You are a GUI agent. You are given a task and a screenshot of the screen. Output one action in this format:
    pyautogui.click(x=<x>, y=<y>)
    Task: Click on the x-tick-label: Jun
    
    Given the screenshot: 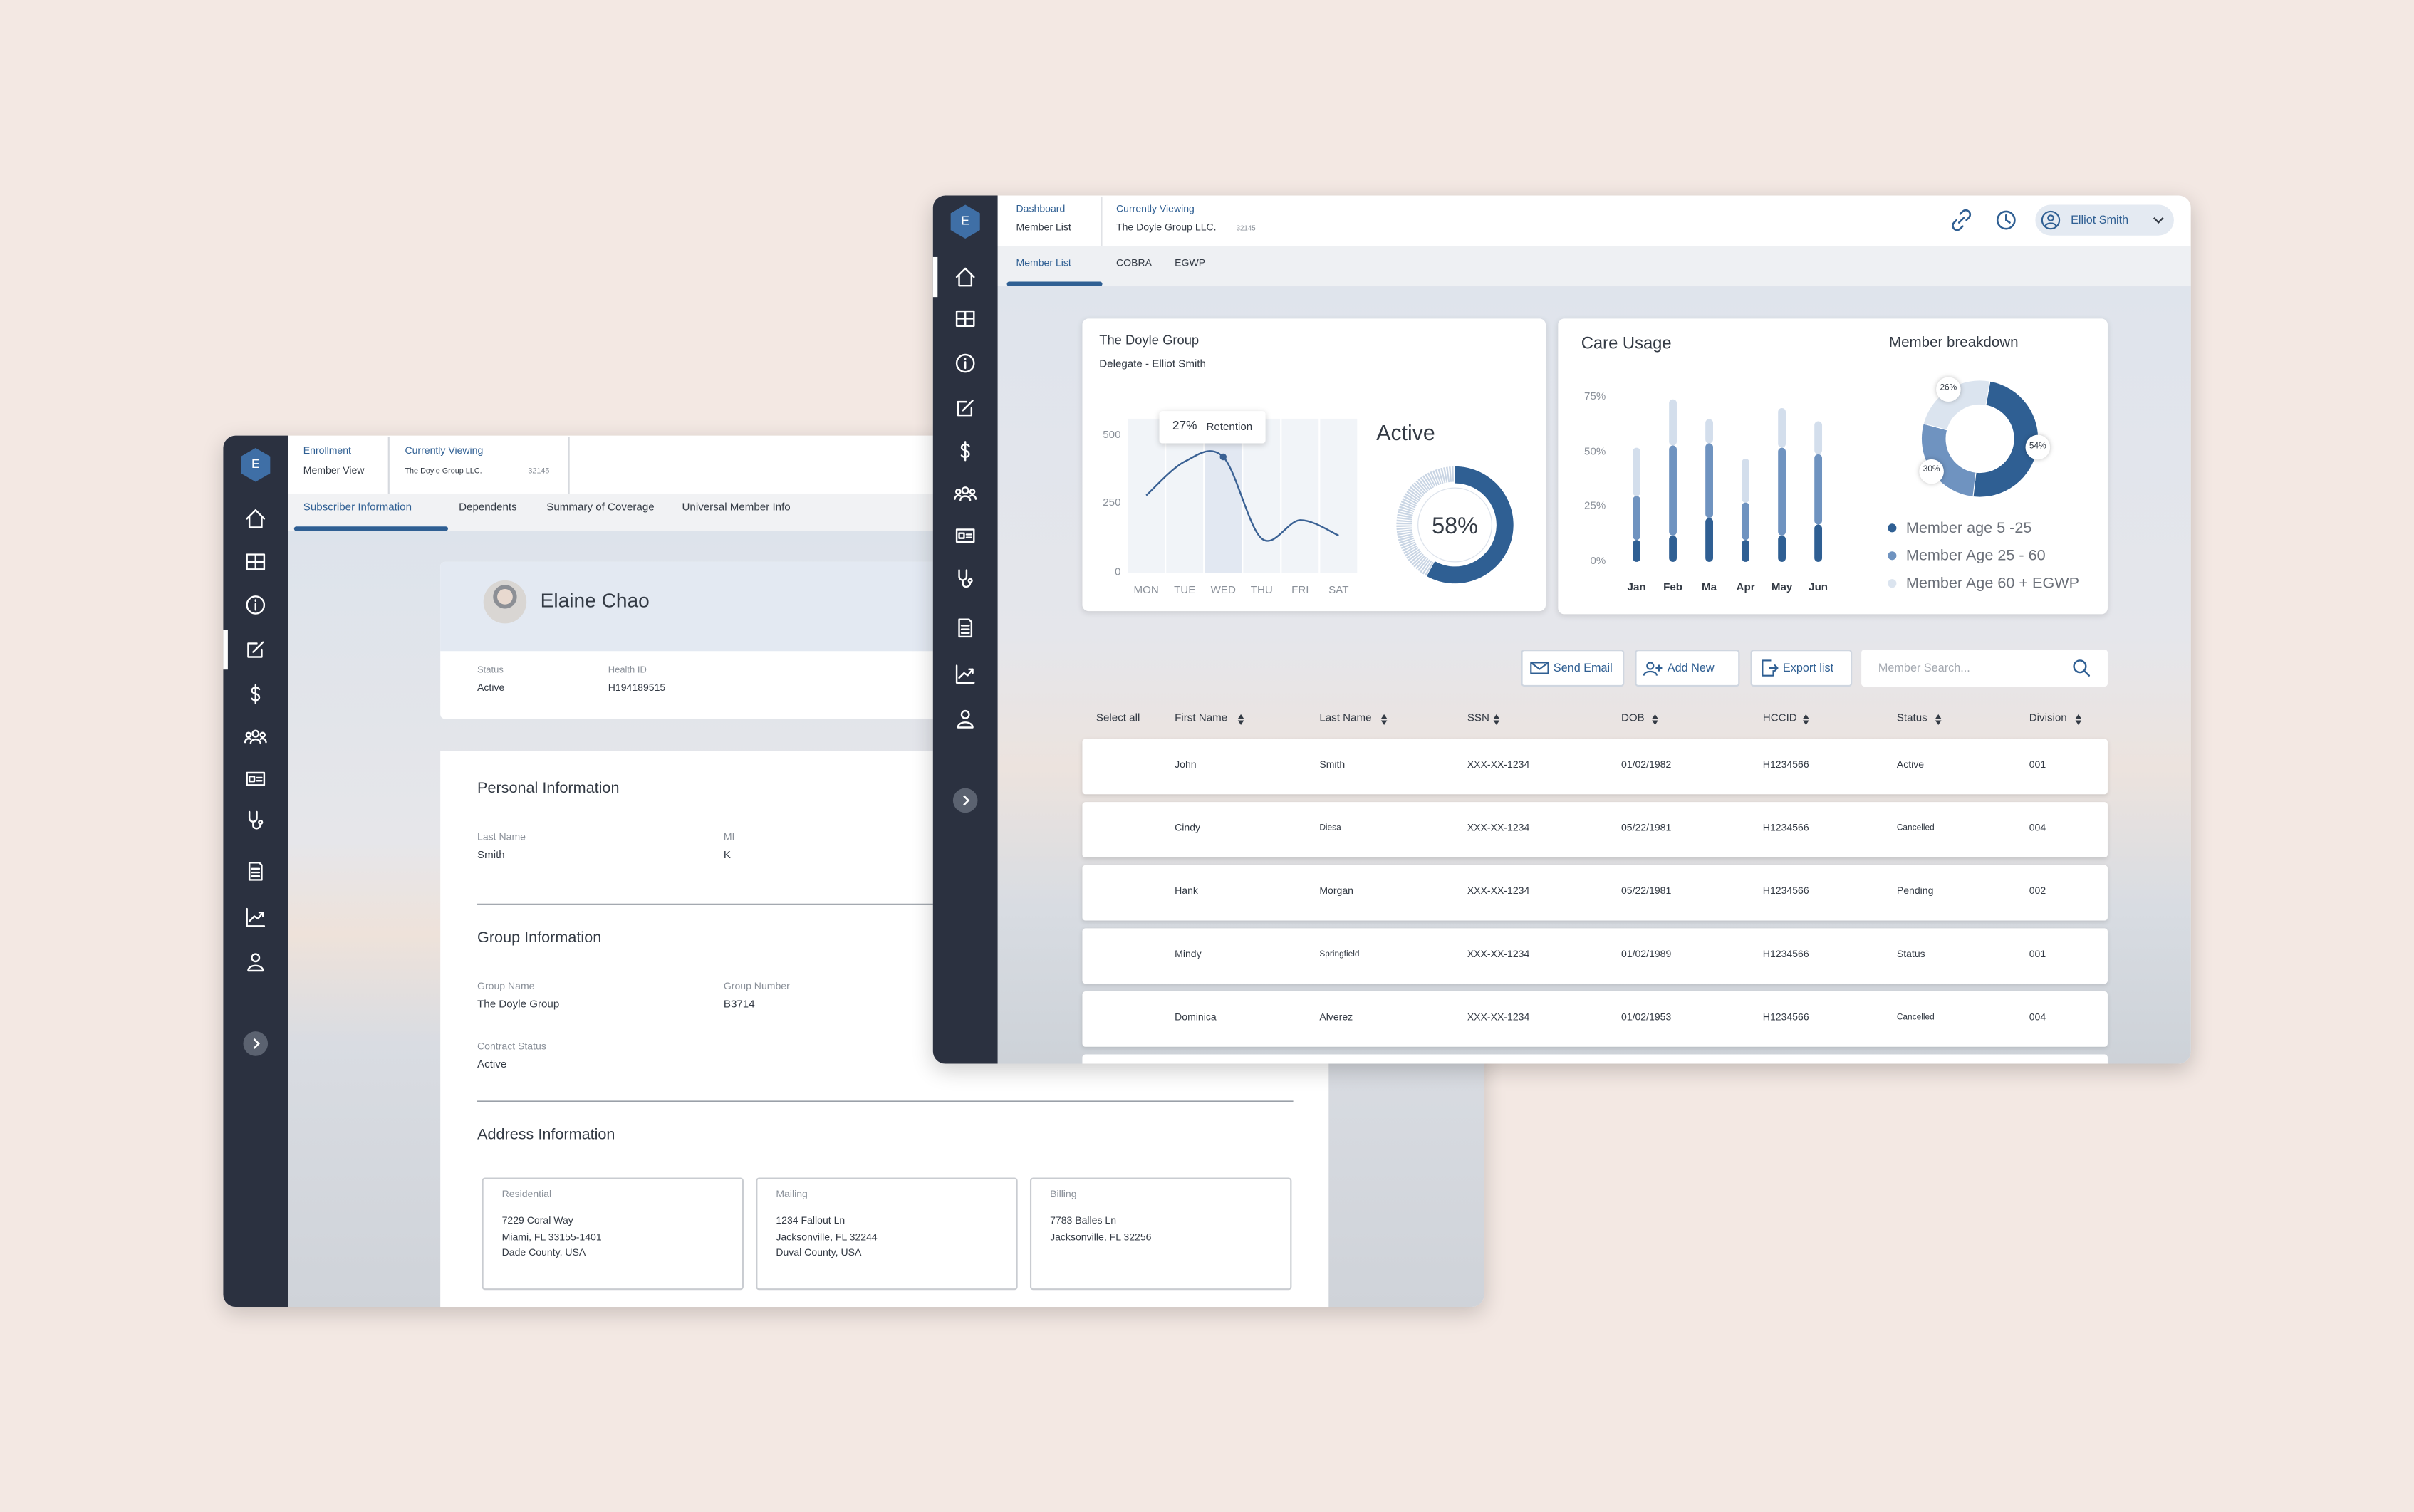 What is the action you would take?
    pyautogui.click(x=1818, y=588)
    